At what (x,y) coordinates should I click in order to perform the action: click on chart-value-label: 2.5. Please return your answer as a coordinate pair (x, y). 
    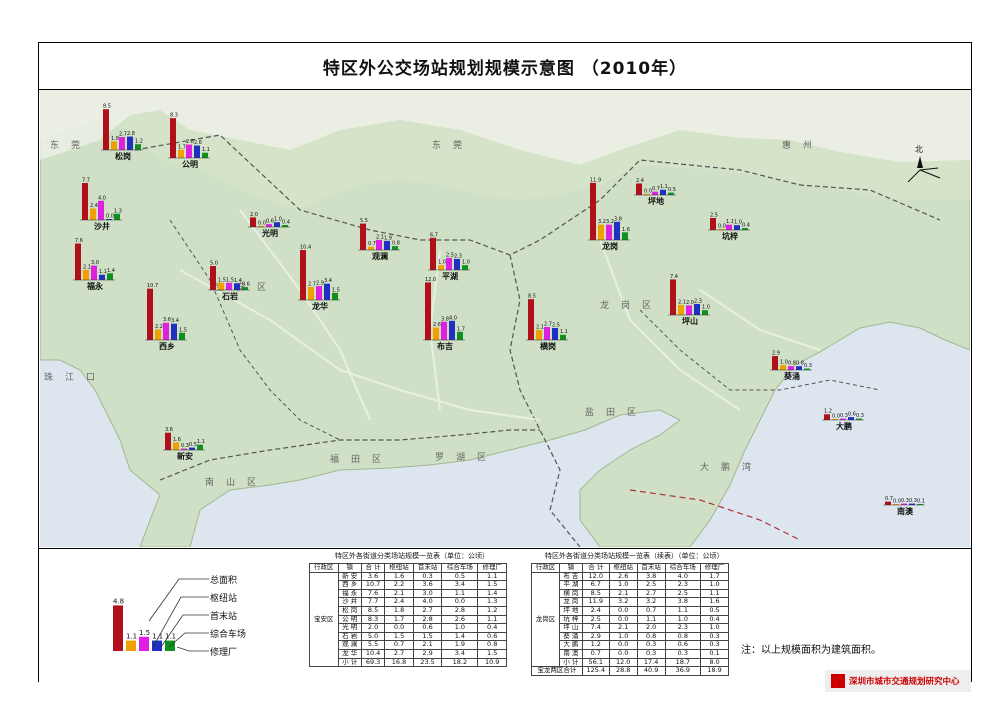
    Looking at the image, I should click on (556, 326).